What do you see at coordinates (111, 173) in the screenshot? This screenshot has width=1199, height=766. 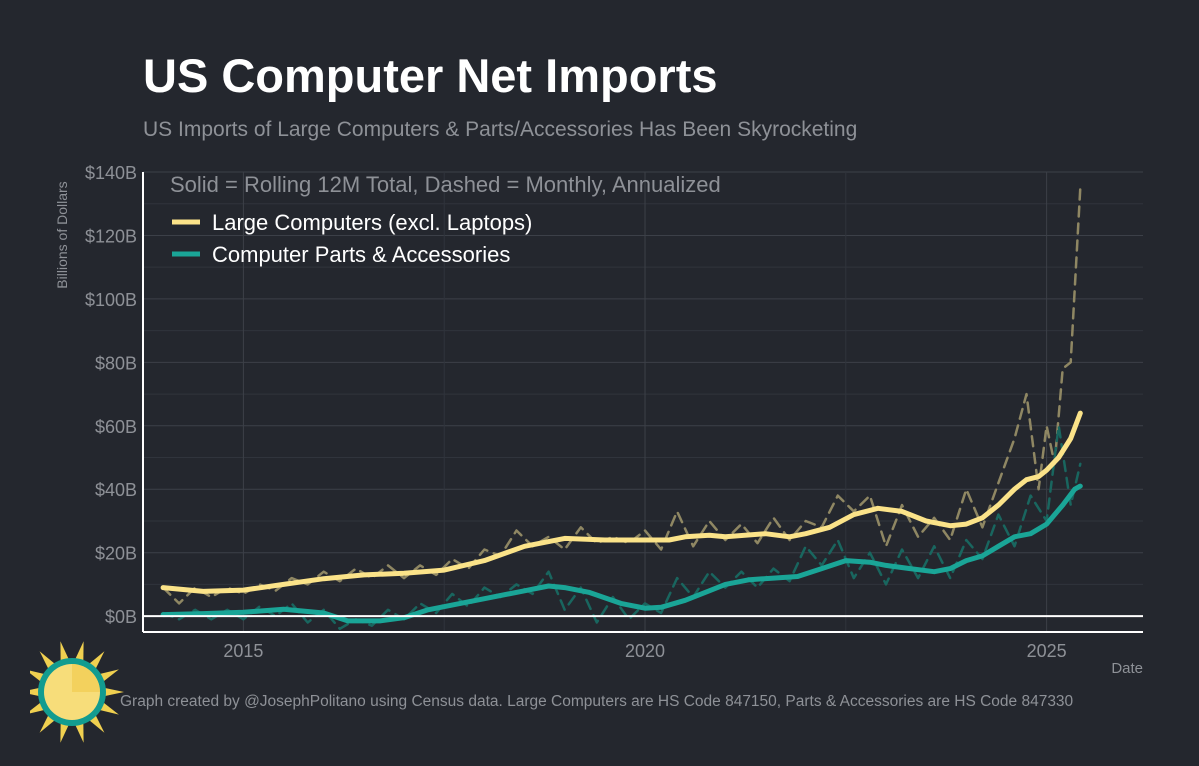 I see `y-tick-label: $140B` at bounding box center [111, 173].